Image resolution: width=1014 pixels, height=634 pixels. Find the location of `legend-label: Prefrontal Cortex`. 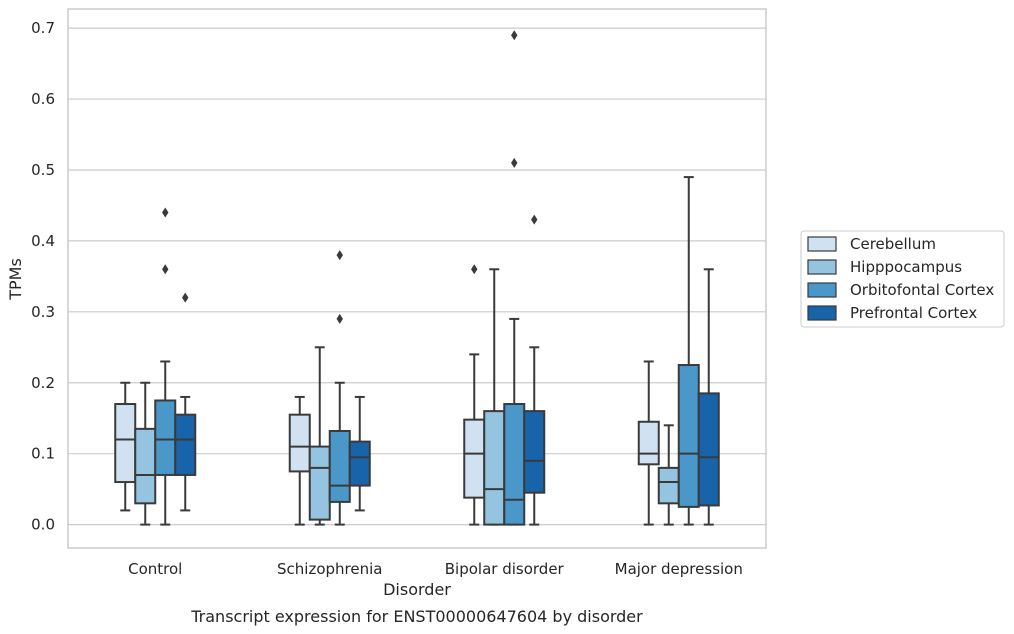

legend-label: Prefrontal Cortex is located at coordinates (913, 313).